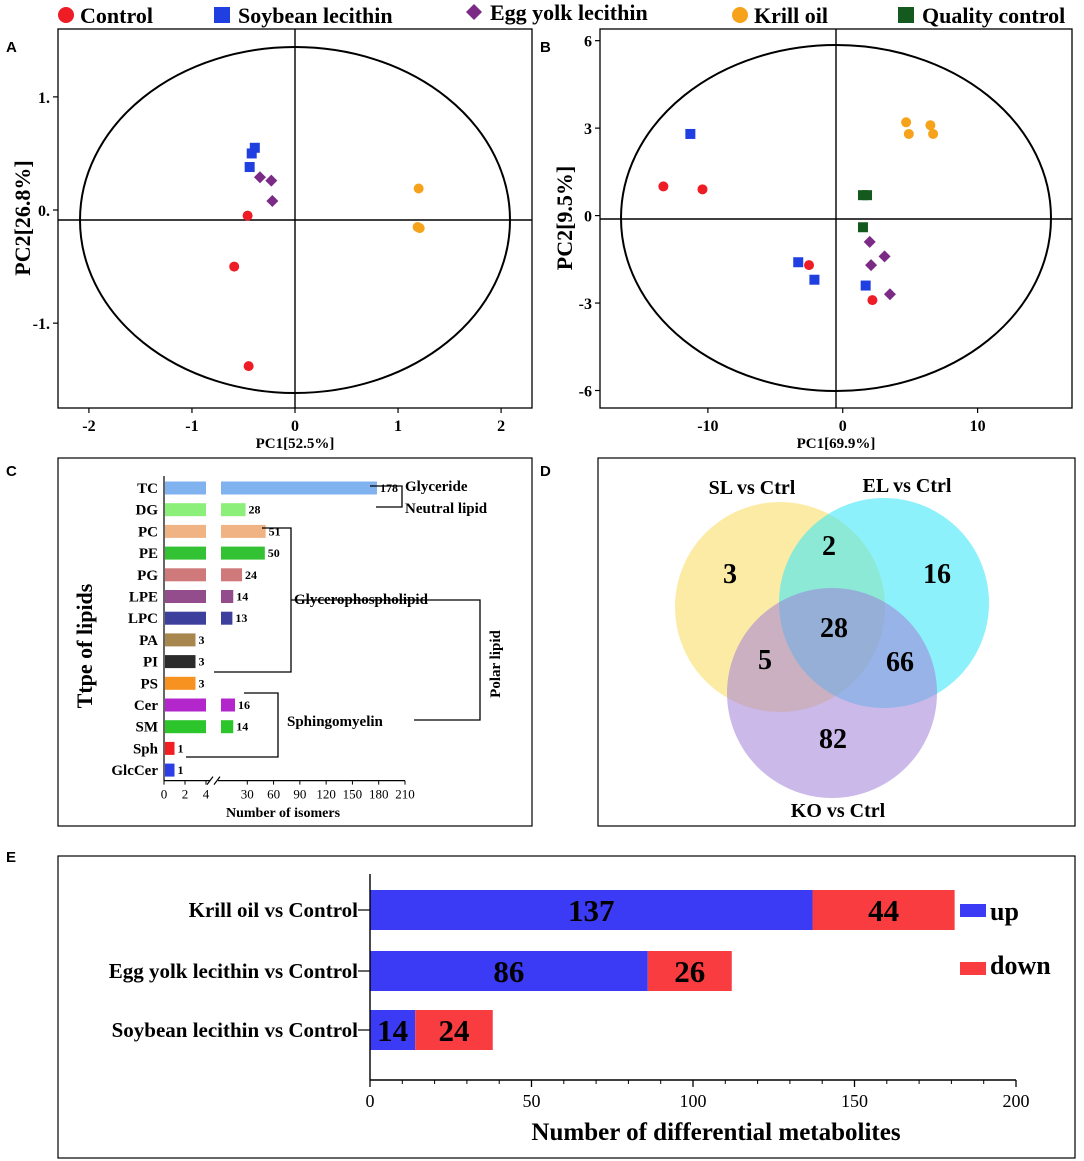 This screenshot has height=1161, width=1084. What do you see at coordinates (386, 496) in the screenshot?
I see `bracket-glyceride` at bounding box center [386, 496].